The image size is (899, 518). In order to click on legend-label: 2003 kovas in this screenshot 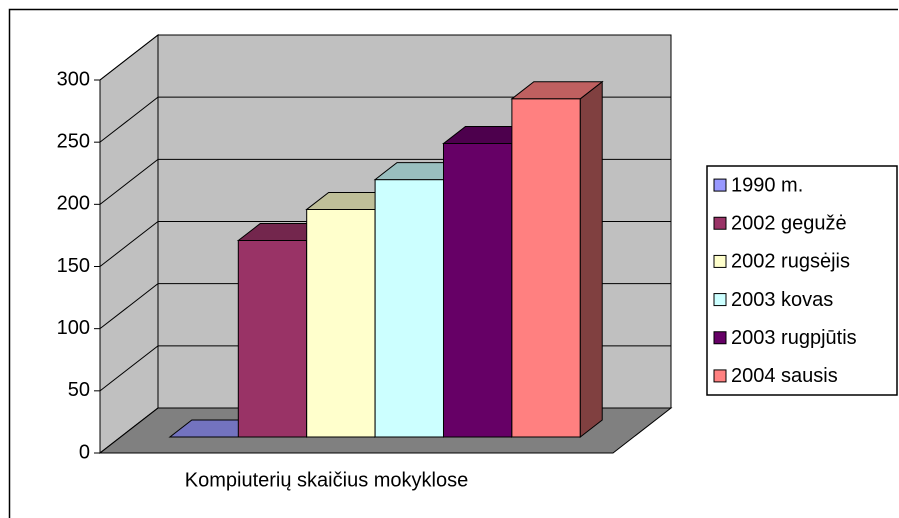, I will do `click(782, 300)`.